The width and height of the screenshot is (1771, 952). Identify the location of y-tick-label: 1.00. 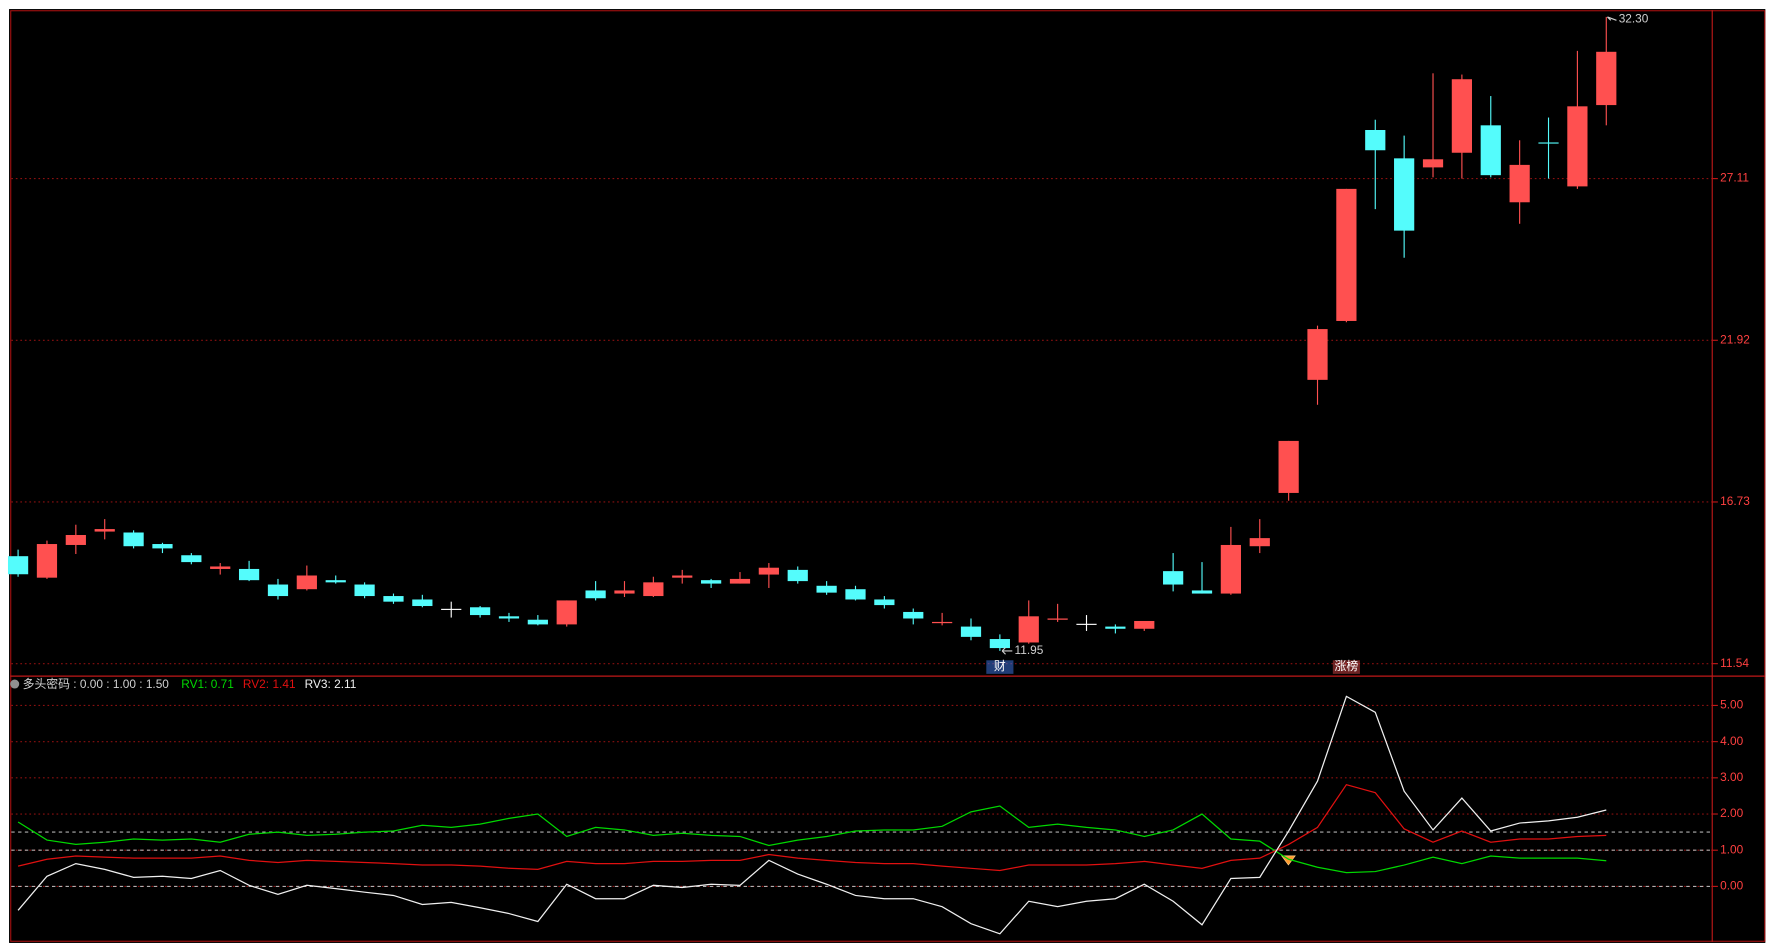
(1731, 849).